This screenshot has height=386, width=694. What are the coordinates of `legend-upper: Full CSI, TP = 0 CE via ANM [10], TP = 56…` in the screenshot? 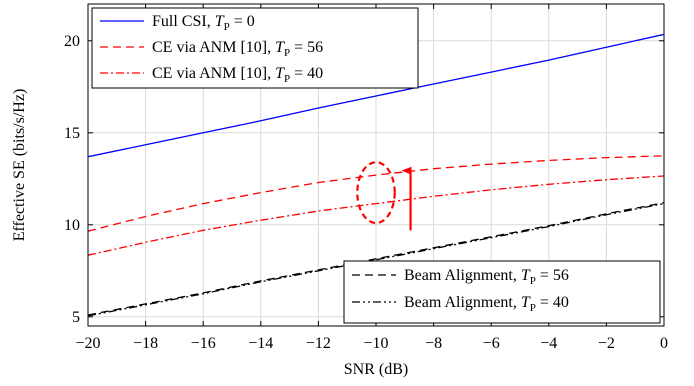 It's located at (255, 48).